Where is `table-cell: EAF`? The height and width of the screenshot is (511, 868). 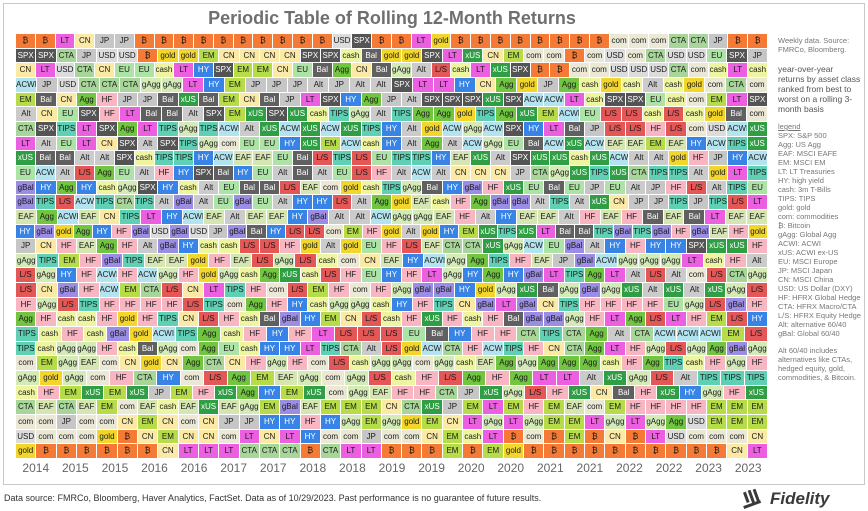 table-cell: EAF is located at coordinates (391, 260).